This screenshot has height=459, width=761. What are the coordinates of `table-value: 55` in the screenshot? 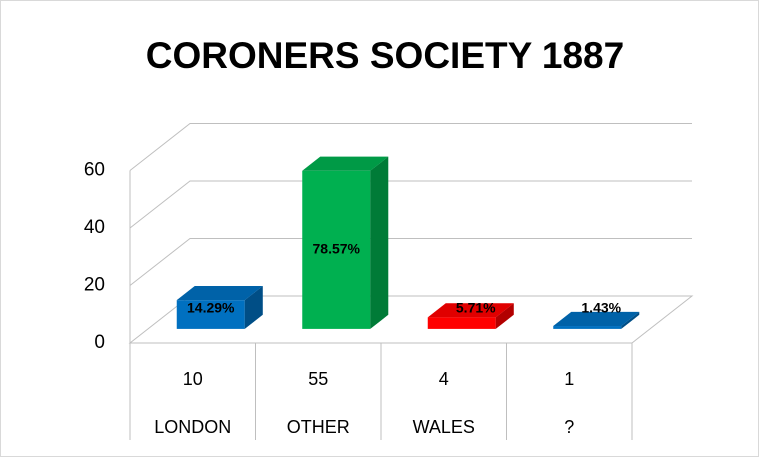 It's located at (318, 379).